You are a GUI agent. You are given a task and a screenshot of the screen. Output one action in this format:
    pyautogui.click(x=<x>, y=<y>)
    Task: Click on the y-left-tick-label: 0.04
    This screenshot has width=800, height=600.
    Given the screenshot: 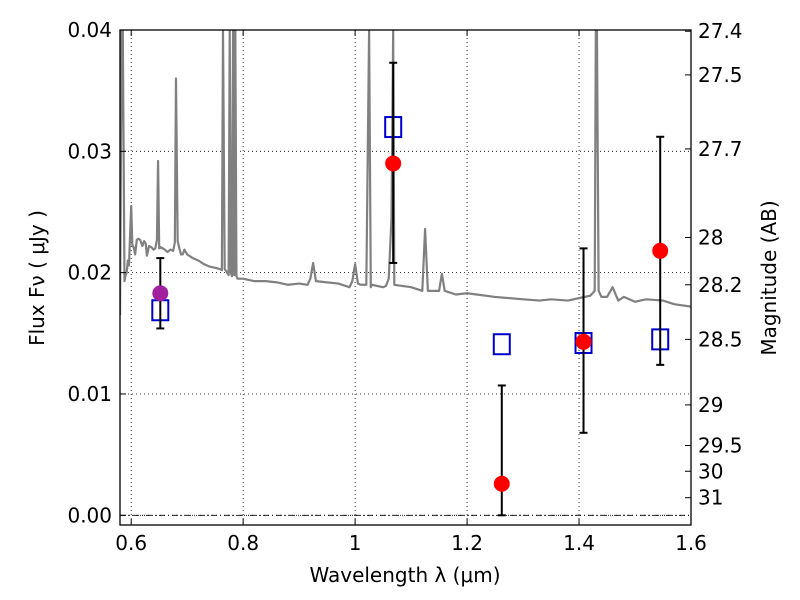 What is the action you would take?
    pyautogui.click(x=89, y=30)
    